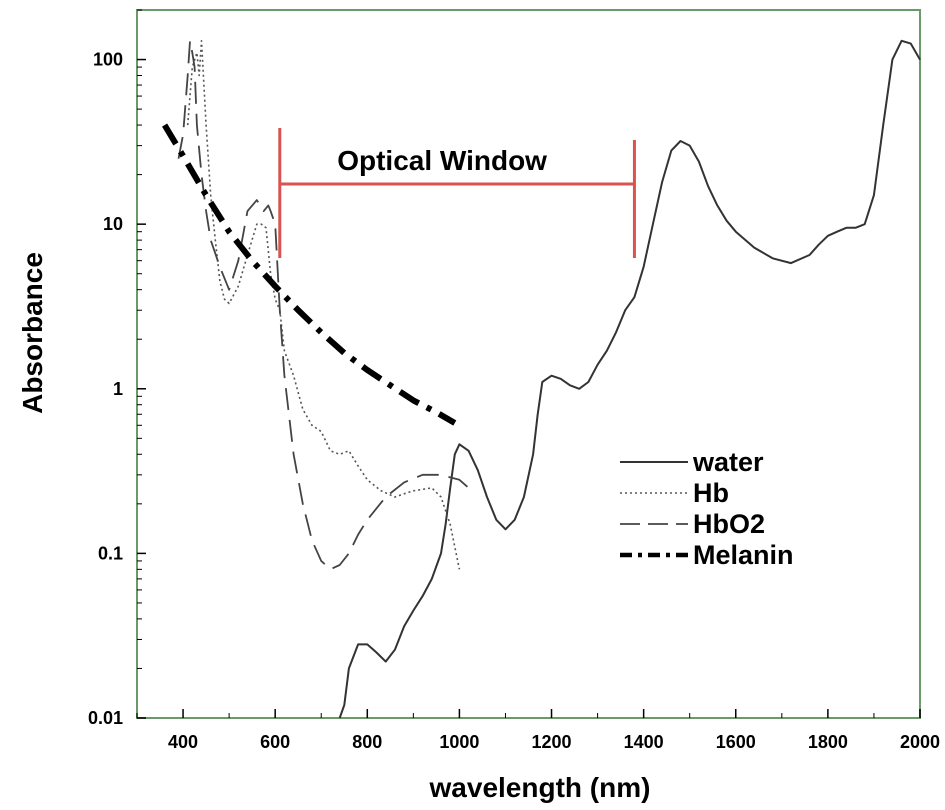  What do you see at coordinates (552, 742) in the screenshot?
I see `x-tick-label: 1200` at bounding box center [552, 742].